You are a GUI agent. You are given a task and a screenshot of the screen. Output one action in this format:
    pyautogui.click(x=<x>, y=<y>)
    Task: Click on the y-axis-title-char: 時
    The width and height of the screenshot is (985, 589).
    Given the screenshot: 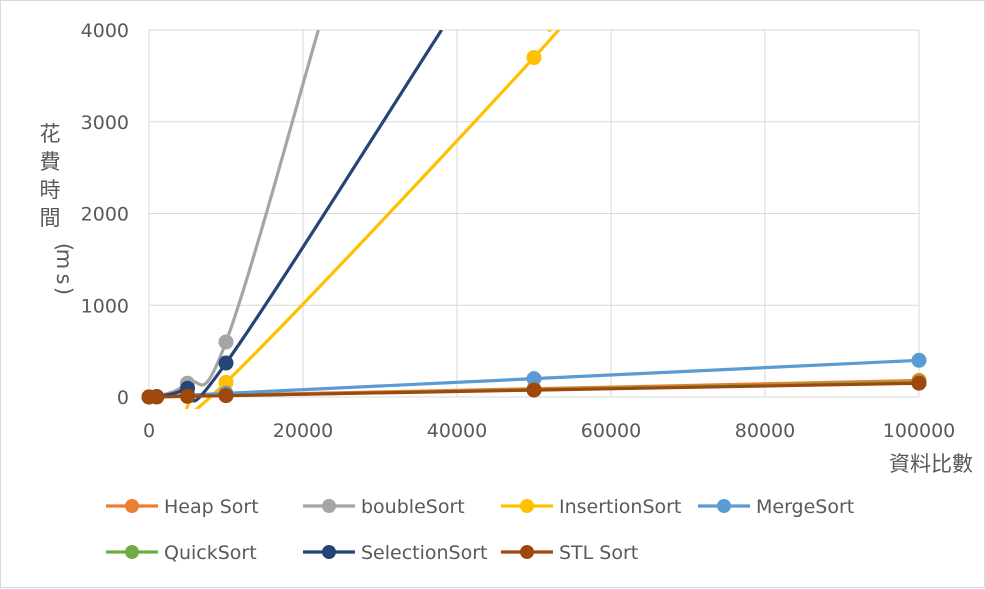 What is the action you would take?
    pyautogui.click(x=50, y=190)
    